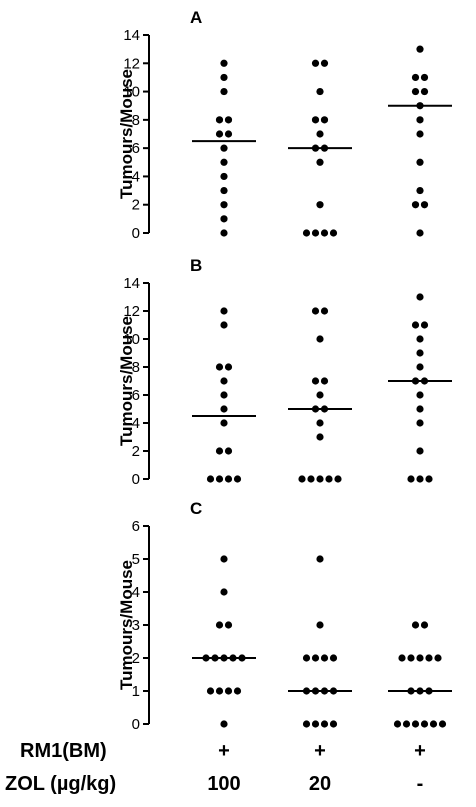 Image resolution: width=476 pixels, height=807 pixels. I want to click on panel-c-letter: C, so click(196, 508).